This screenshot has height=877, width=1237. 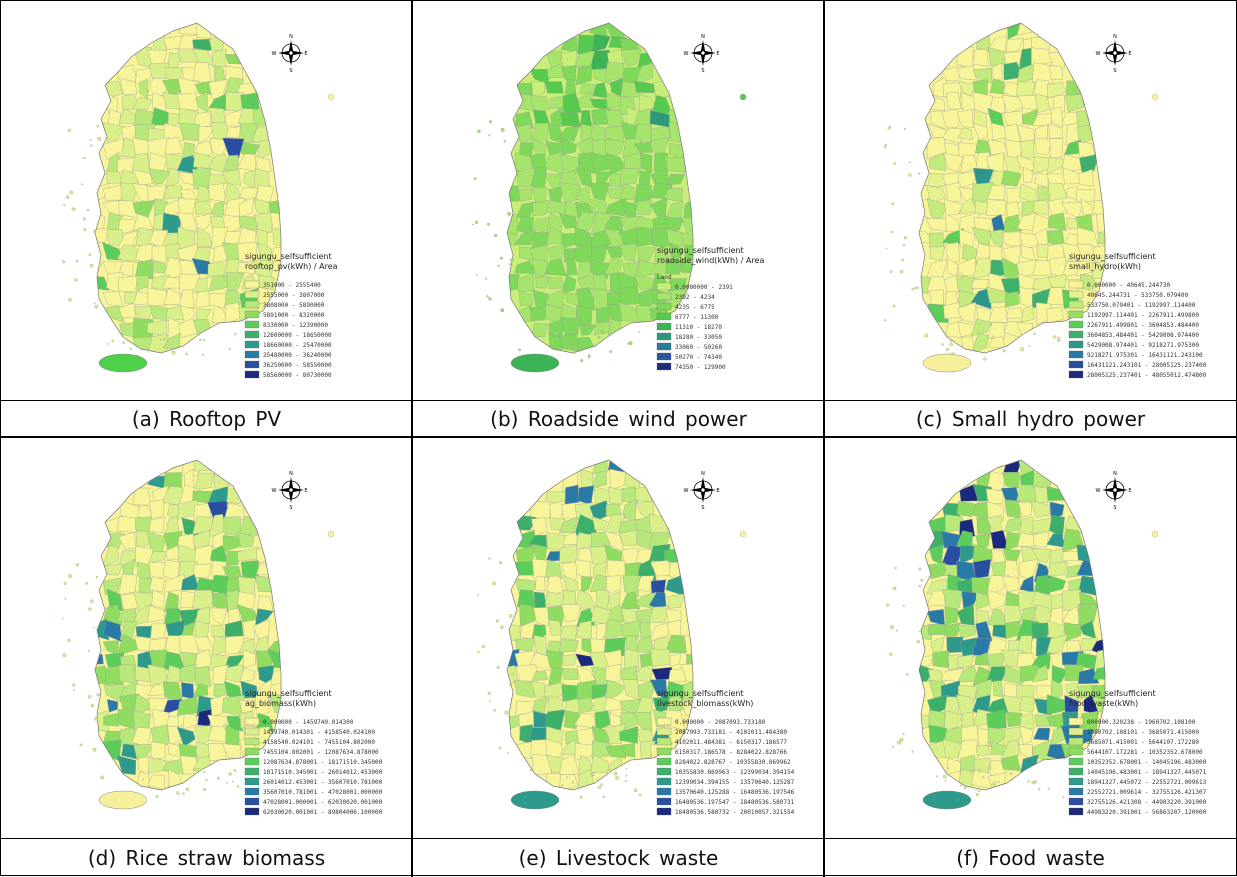 I want to click on legend-item-label: 18480536.580732 - 20010057.321554, so click(x=735, y=812).